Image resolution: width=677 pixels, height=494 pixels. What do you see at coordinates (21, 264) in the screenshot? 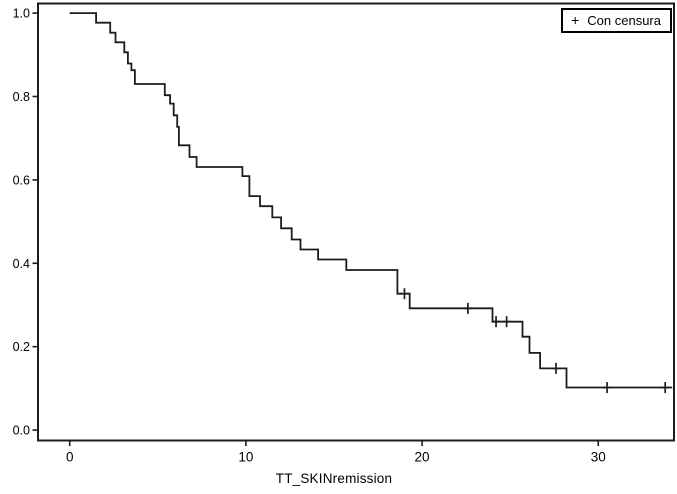
I see `y-tick-label: 0.4` at bounding box center [21, 264].